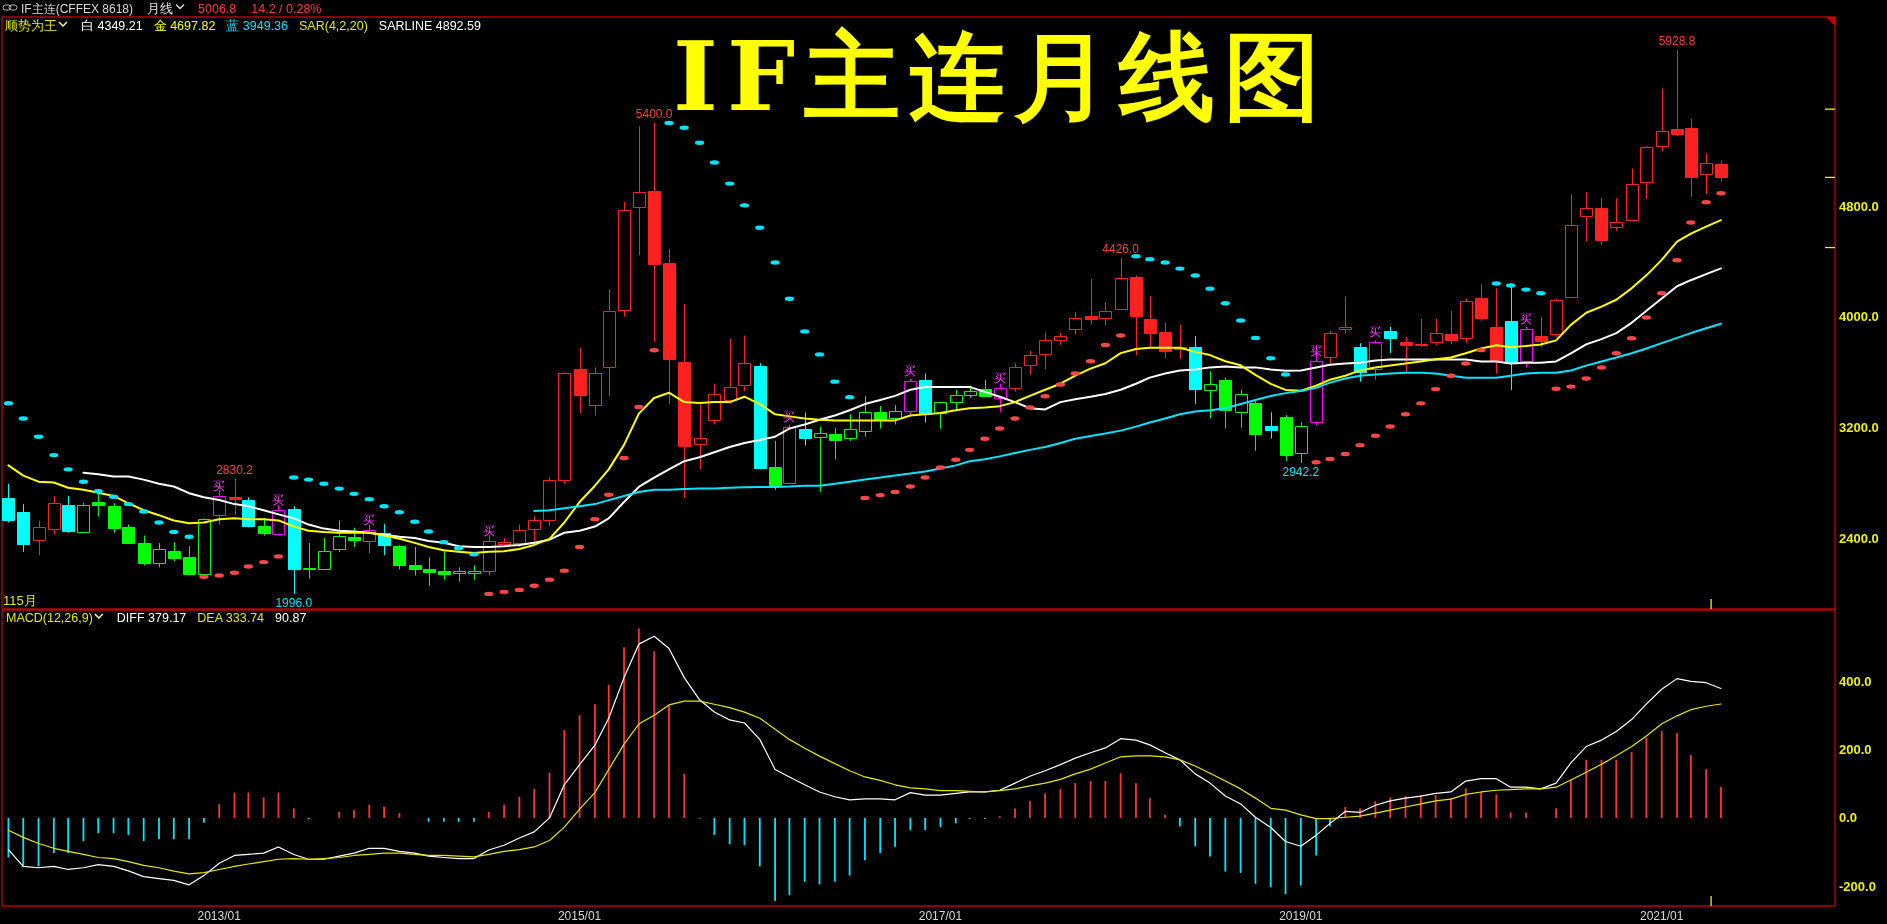 Image resolution: width=1887 pixels, height=924 pixels. What do you see at coordinates (1859, 317) in the screenshot?
I see `y-tick-label: 4000.0` at bounding box center [1859, 317].